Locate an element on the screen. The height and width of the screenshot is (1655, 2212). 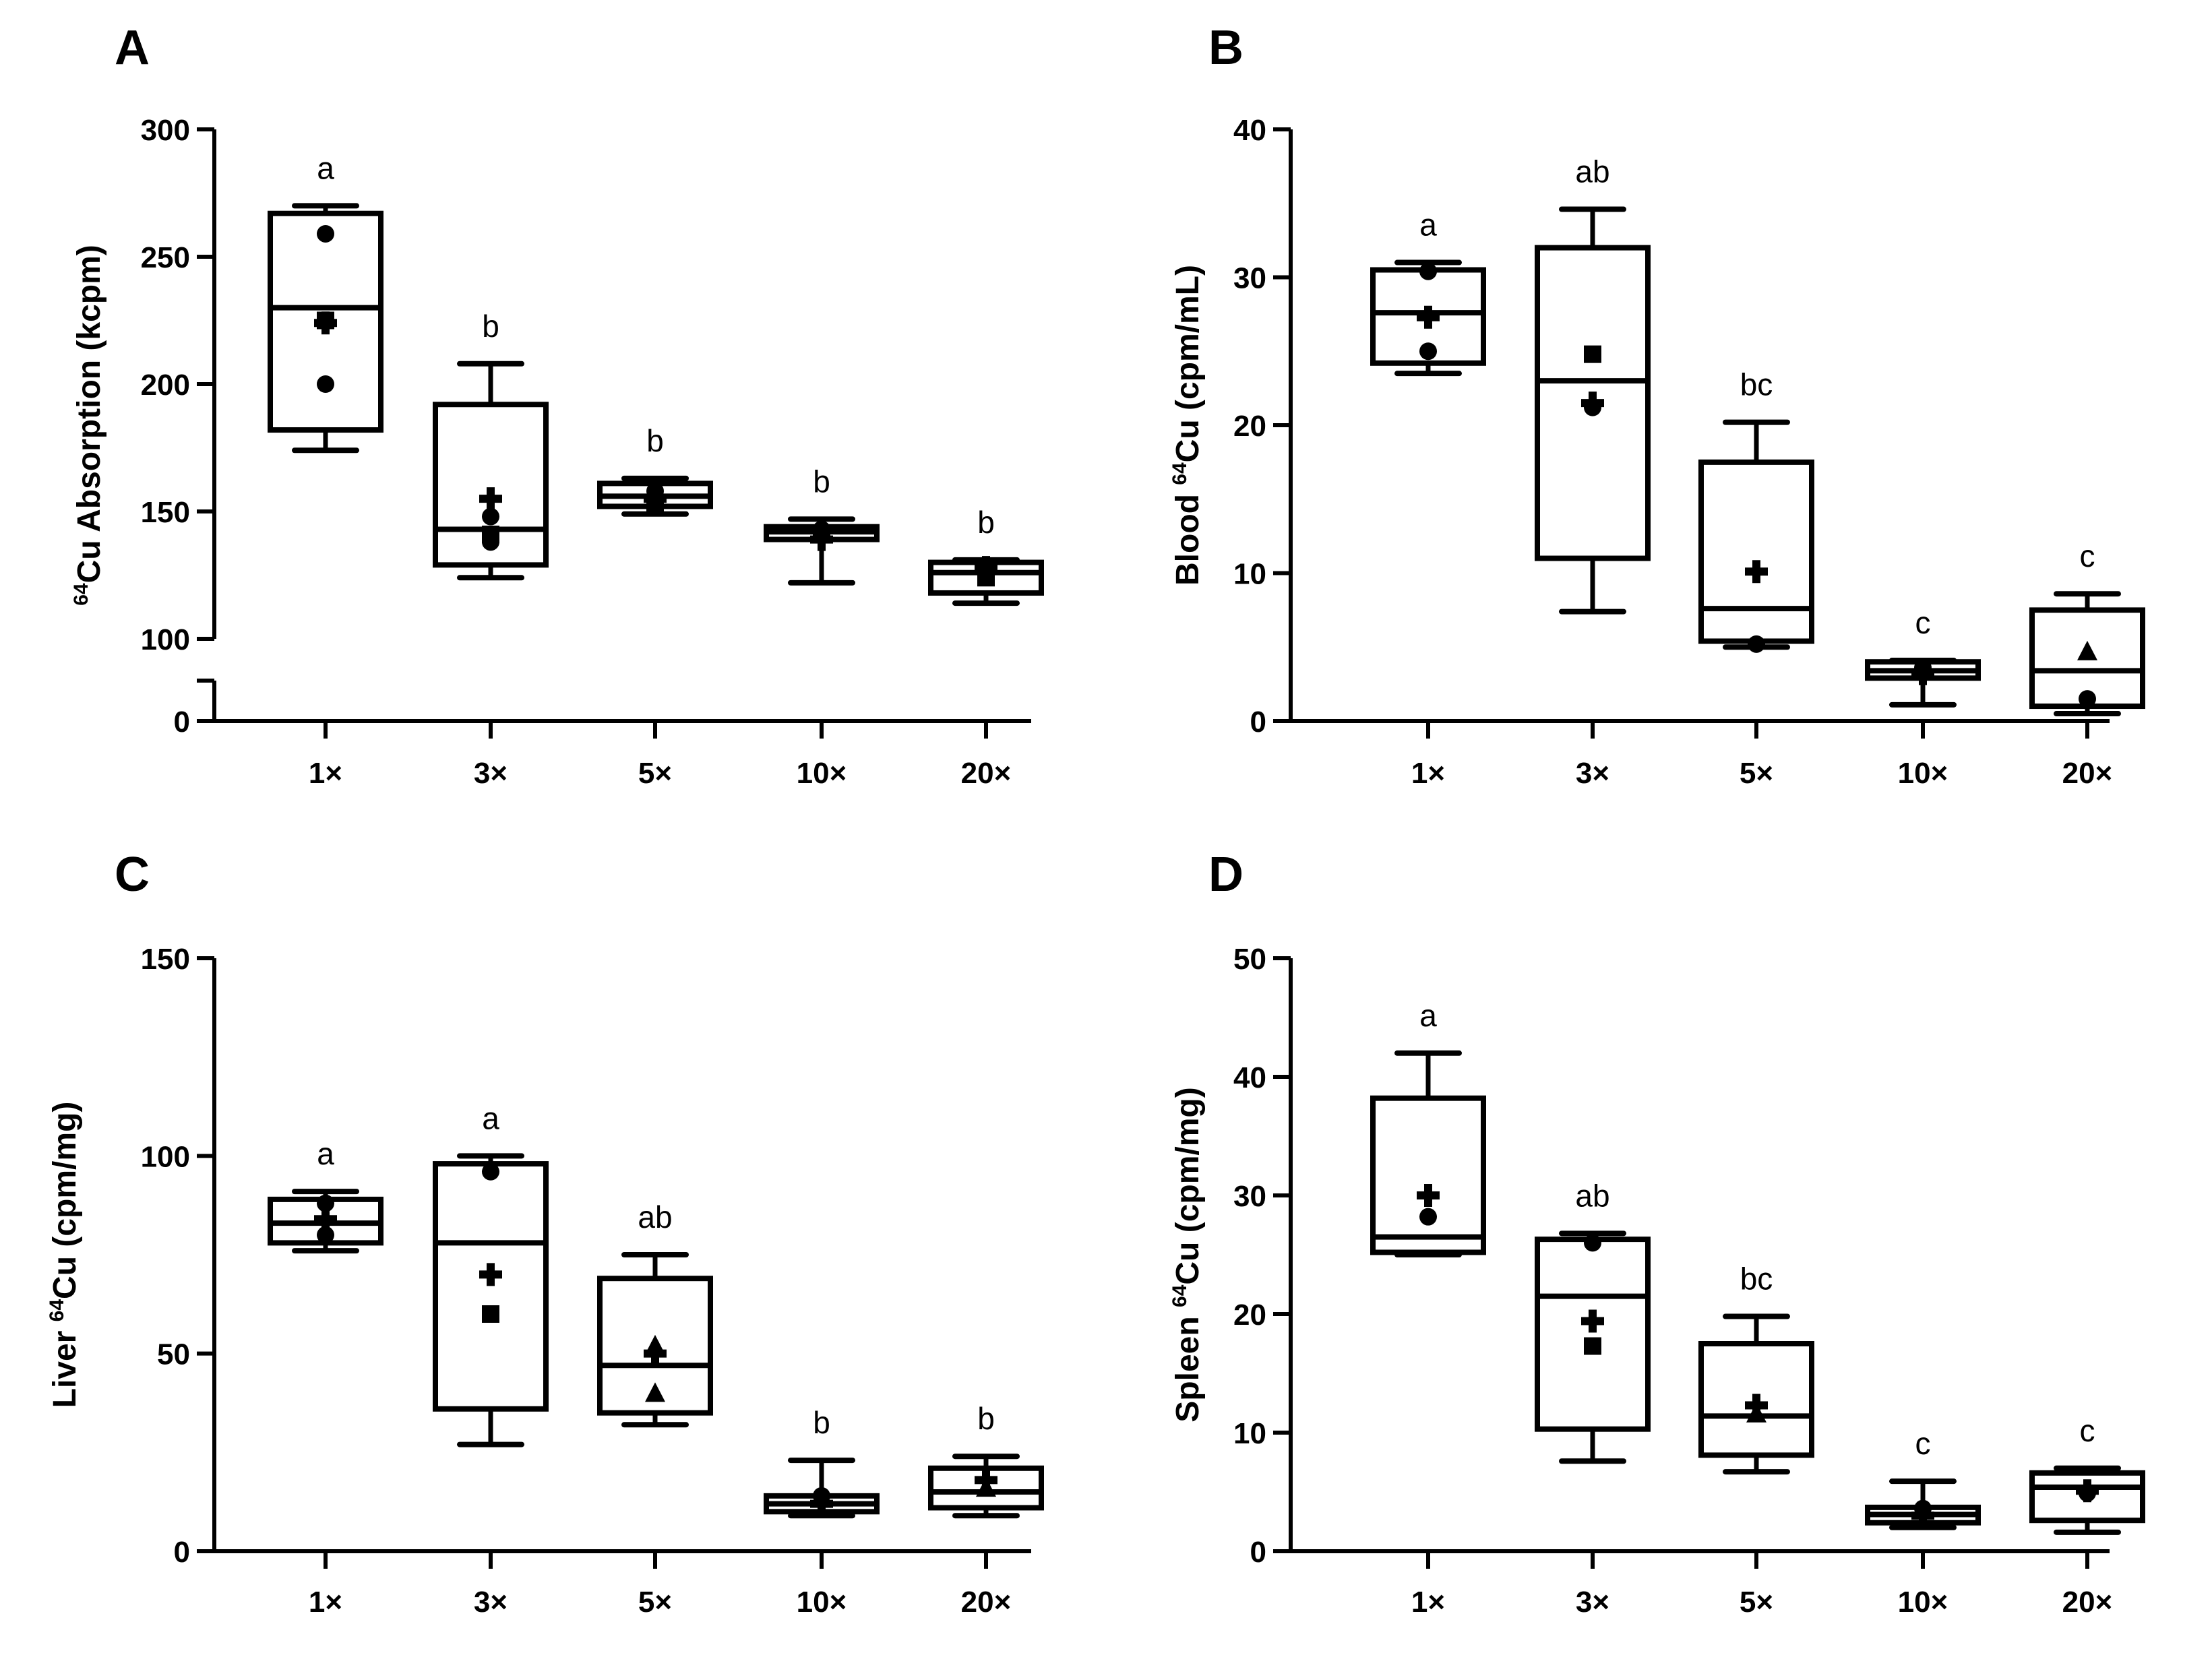
y-tick-label: 30 is located at coordinates (1249, 1197).